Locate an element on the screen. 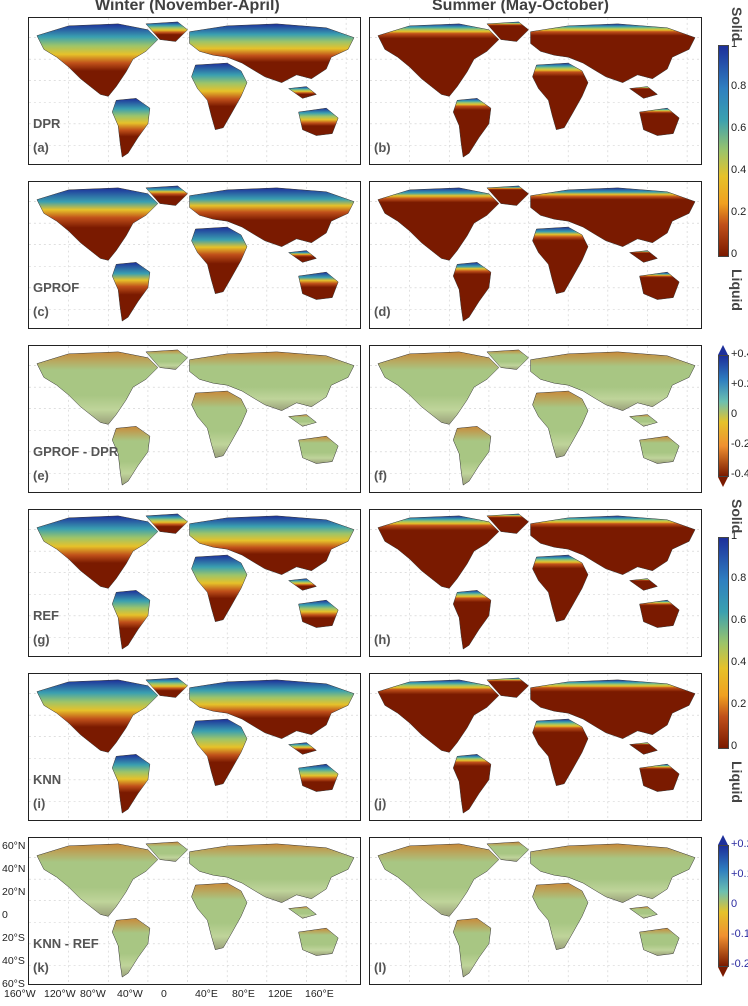 This screenshot has width=748, height=1006. latitude-label: 40°S is located at coordinates (13, 961).